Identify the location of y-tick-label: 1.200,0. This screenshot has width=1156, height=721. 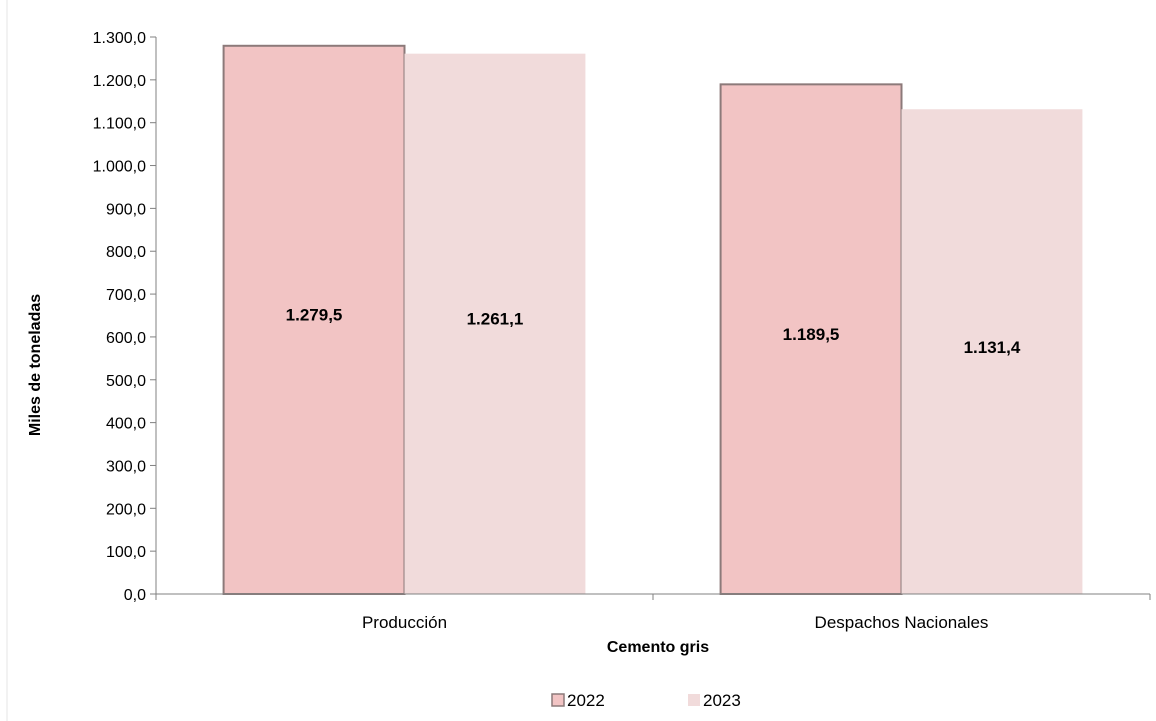
(119, 81).